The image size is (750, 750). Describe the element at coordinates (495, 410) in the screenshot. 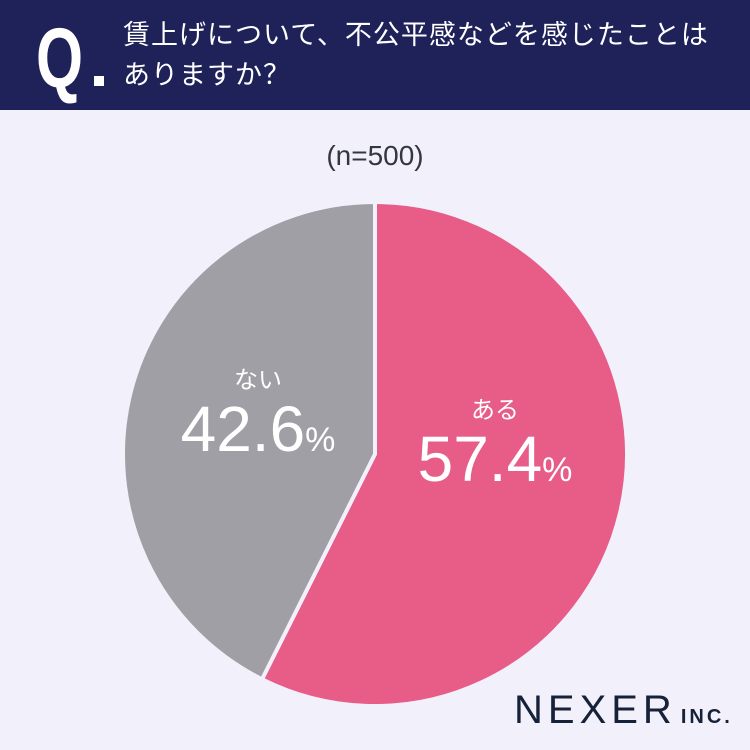

I see `slice-category: ある` at that location.